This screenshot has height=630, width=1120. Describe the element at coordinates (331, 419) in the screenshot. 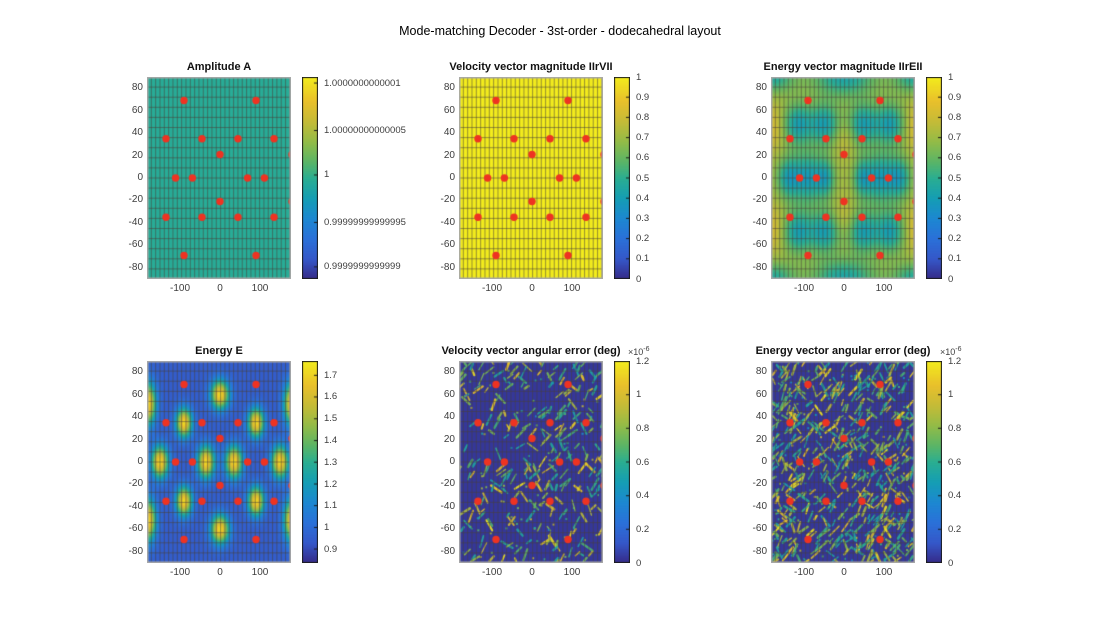

I see `colorbar-tick-label: 1.5` at that location.